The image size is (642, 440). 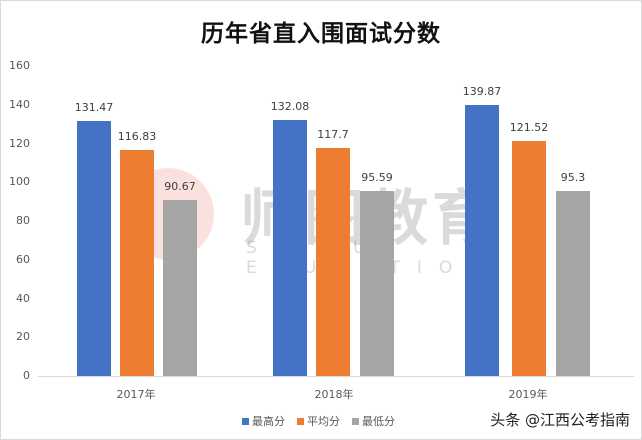 What do you see at coordinates (23, 336) in the screenshot?
I see `y-tick: 20` at bounding box center [23, 336].